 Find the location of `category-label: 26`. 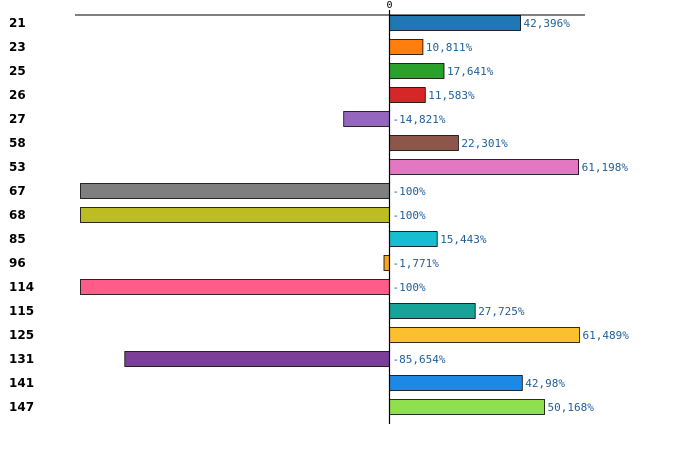

category-label: 26 is located at coordinates (17, 95).